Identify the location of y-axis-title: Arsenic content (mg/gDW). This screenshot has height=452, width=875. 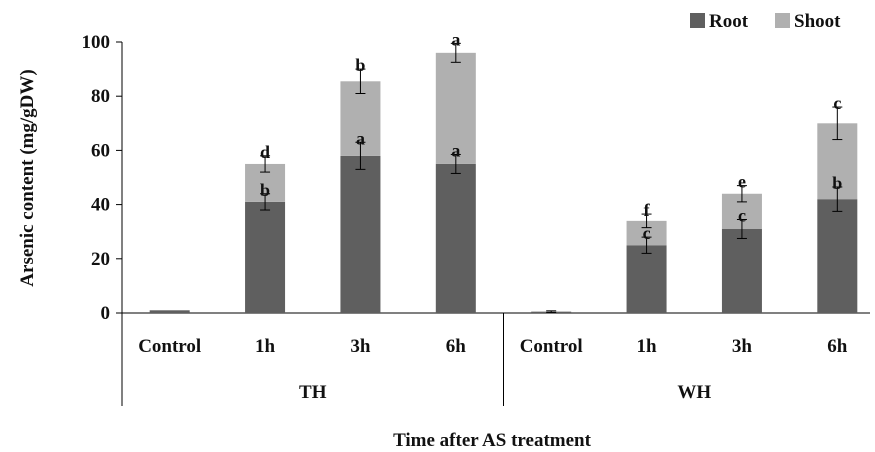
(27, 177).